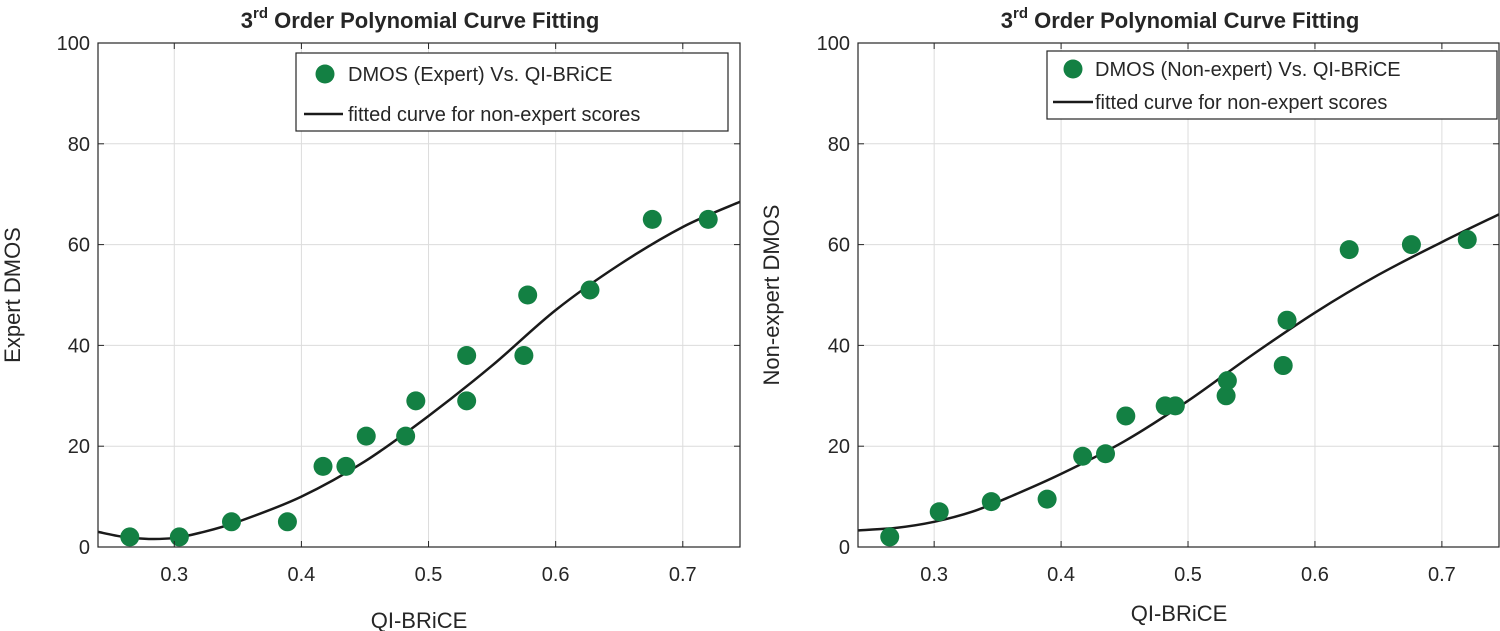 The width and height of the screenshot is (1500, 631). I want to click on chart-right-ytick-label: 100, so click(833, 44).